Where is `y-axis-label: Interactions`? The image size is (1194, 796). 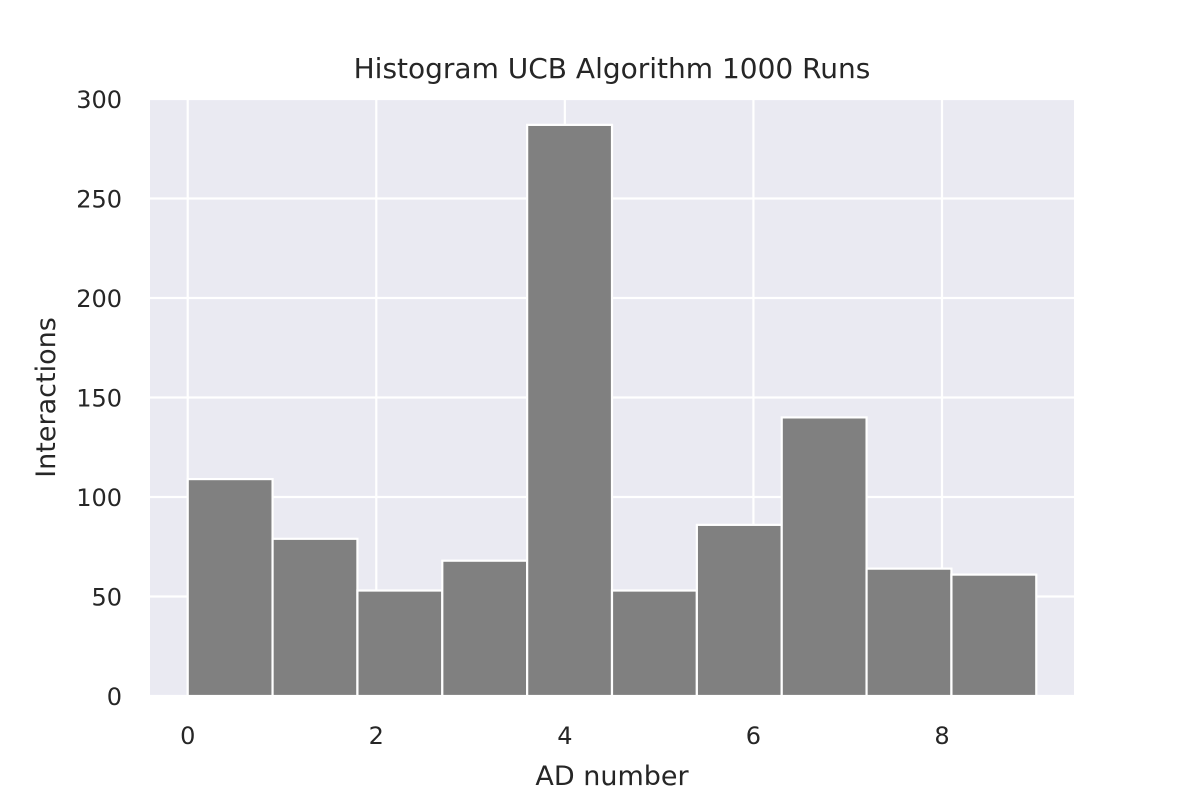
y-axis-label: Interactions is located at coordinates (46, 397).